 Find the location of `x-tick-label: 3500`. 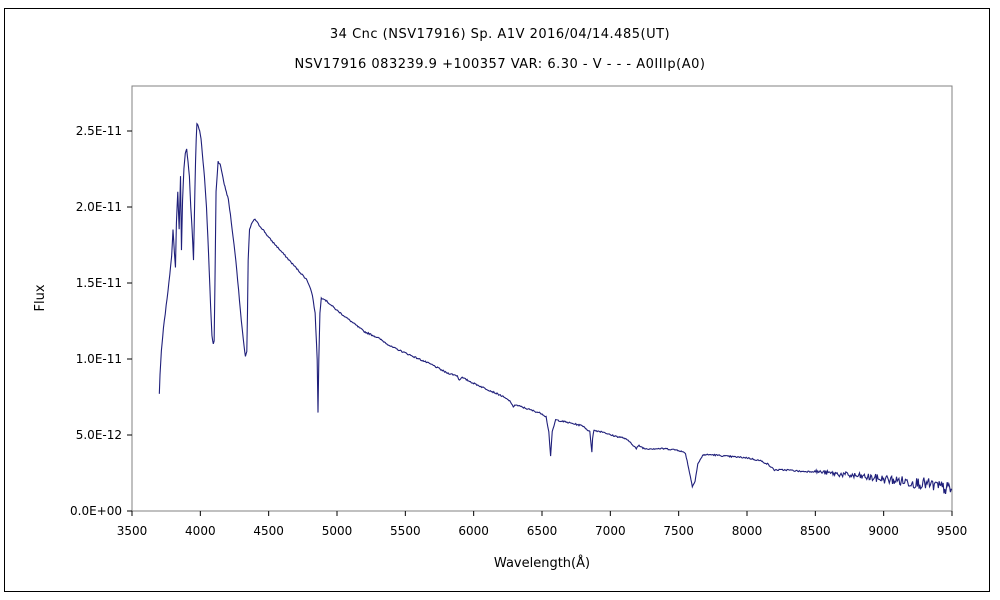

x-tick-label: 3500 is located at coordinates (132, 531).